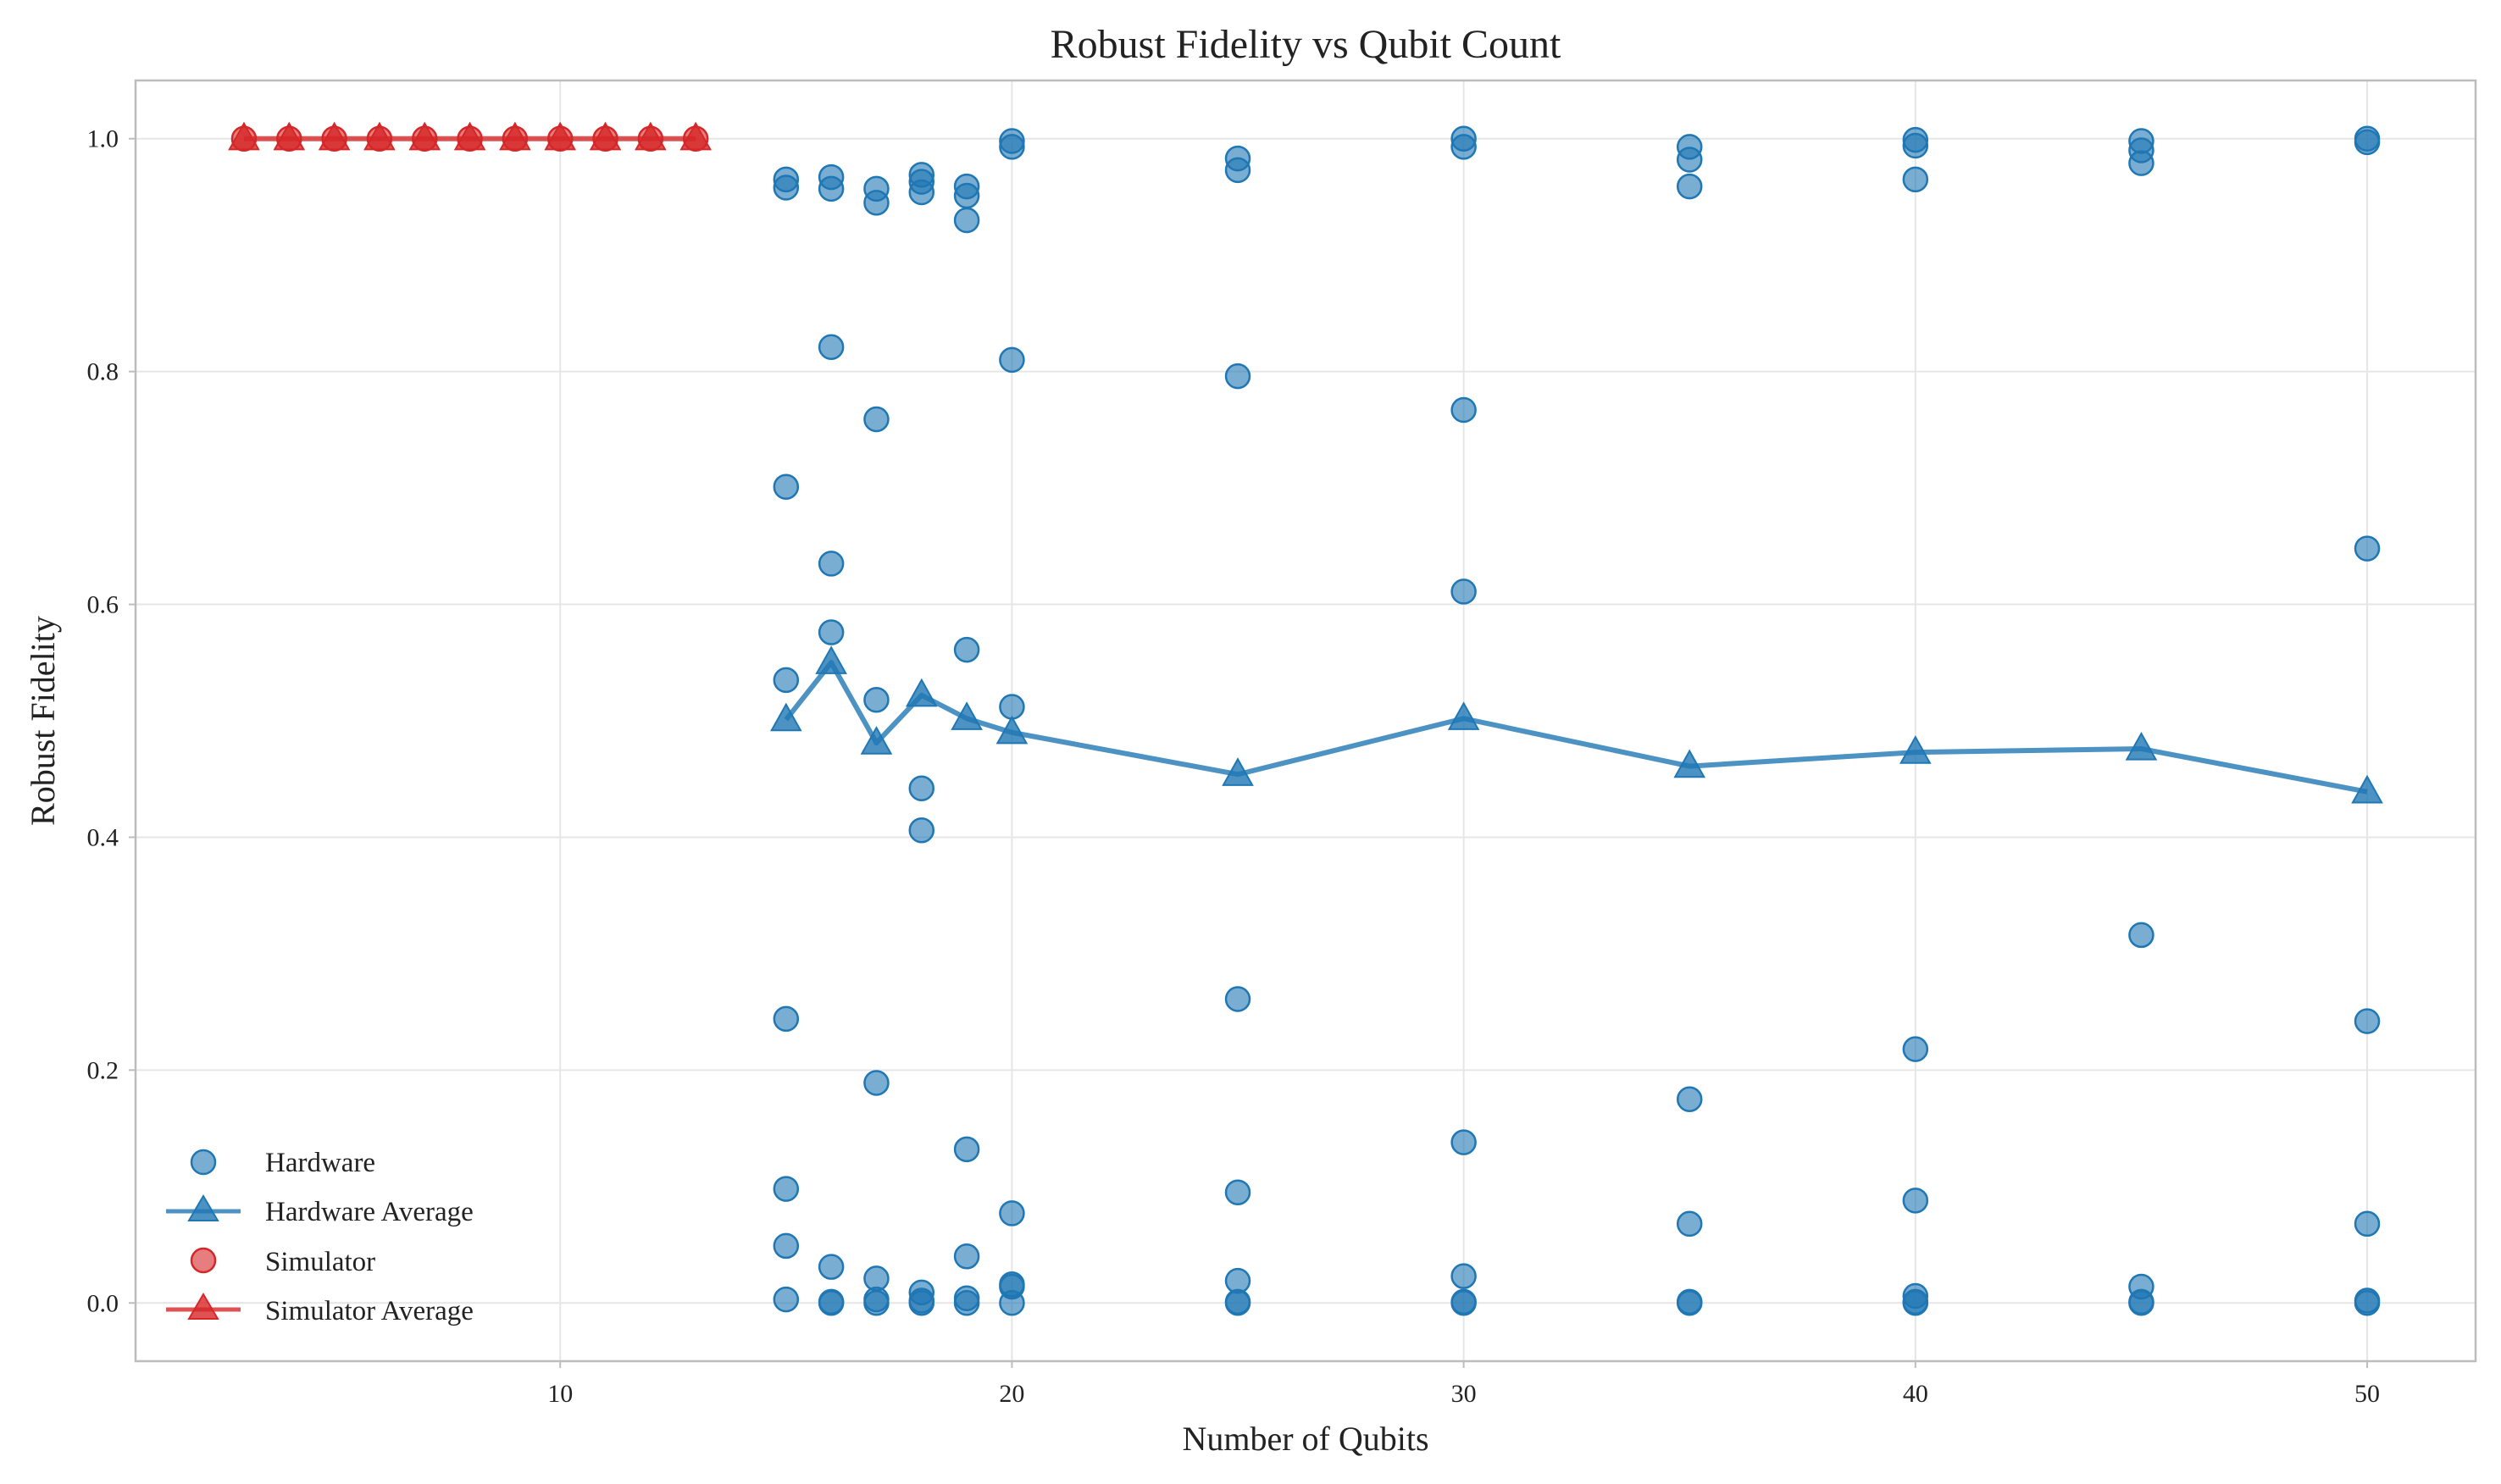 The height and width of the screenshot is (1484, 2501). I want to click on legend-entry-hardware-average: Hardware Average, so click(320, 1210).